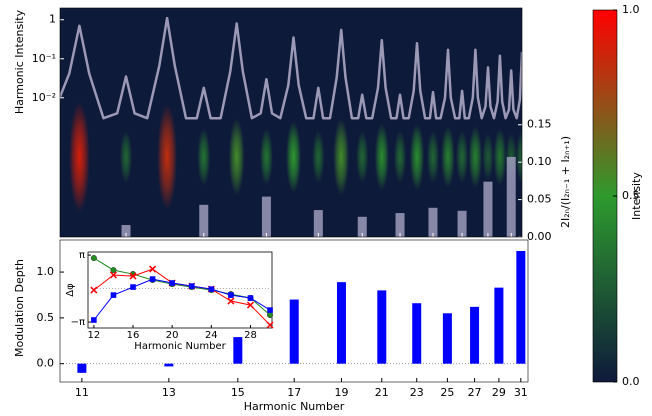  What do you see at coordinates (238, 392) in the screenshot?
I see `x-tick-label: 15` at bounding box center [238, 392].